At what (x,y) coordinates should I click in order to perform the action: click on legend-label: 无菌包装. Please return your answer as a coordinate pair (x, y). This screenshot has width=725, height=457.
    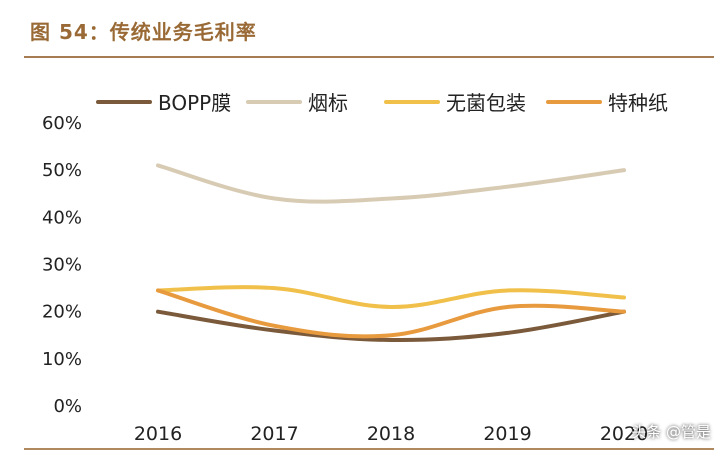
    Looking at the image, I should click on (486, 103).